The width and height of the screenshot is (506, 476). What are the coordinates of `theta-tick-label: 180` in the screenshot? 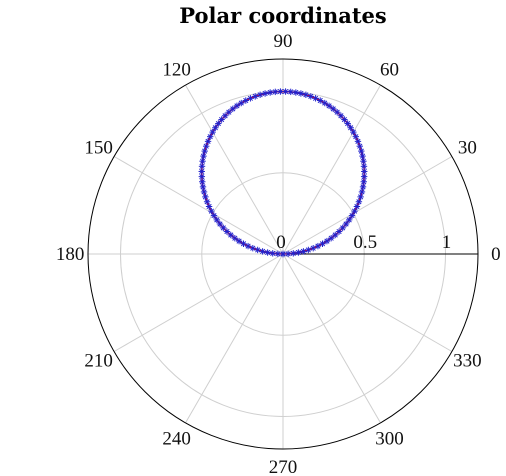 It's located at (70, 254).